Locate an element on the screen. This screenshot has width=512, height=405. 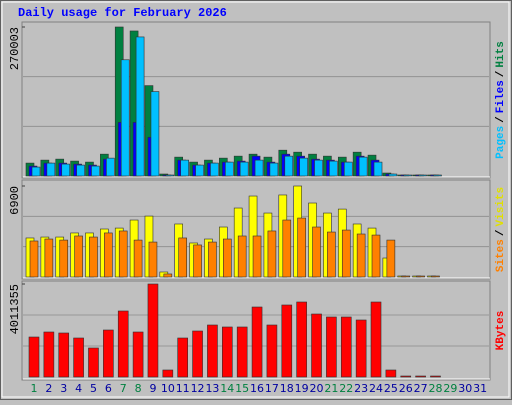
x-tick-label: 21 is located at coordinates (331, 388).